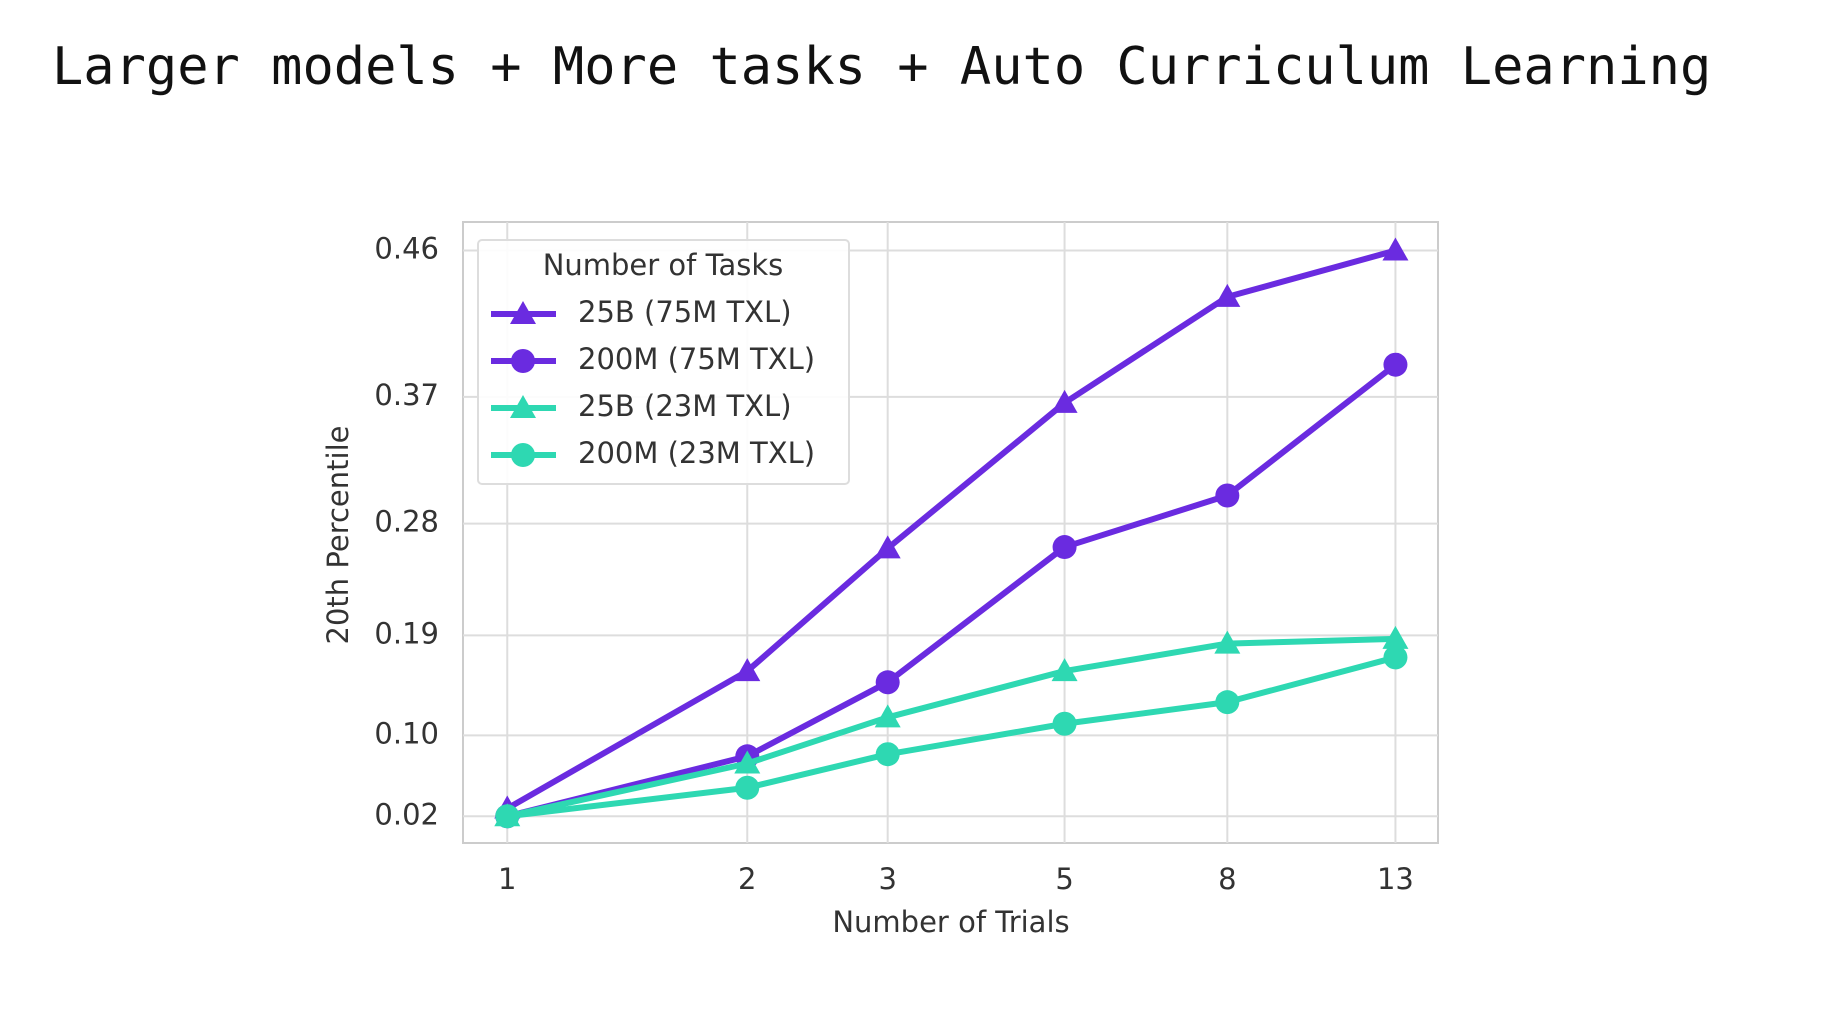 The width and height of the screenshot is (1836, 1032). What do you see at coordinates (696, 453) in the screenshot?
I see `legend-label: 200M (23M TXL)` at bounding box center [696, 453].